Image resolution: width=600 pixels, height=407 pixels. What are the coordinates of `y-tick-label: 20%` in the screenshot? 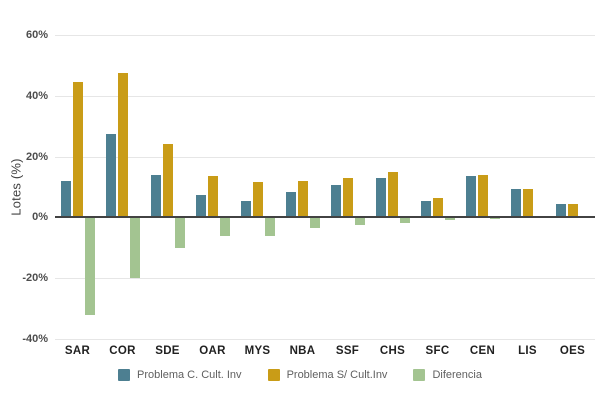 It's located at (36, 156).